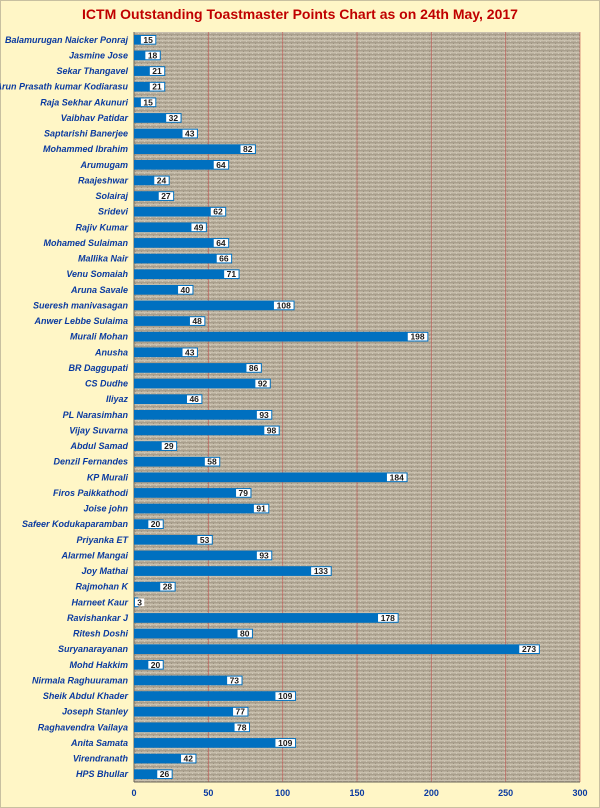 The width and height of the screenshot is (600, 808). Describe the element at coordinates (80, 321) in the screenshot. I see `category-label: Anwer Lebbe Sulaima` at that location.